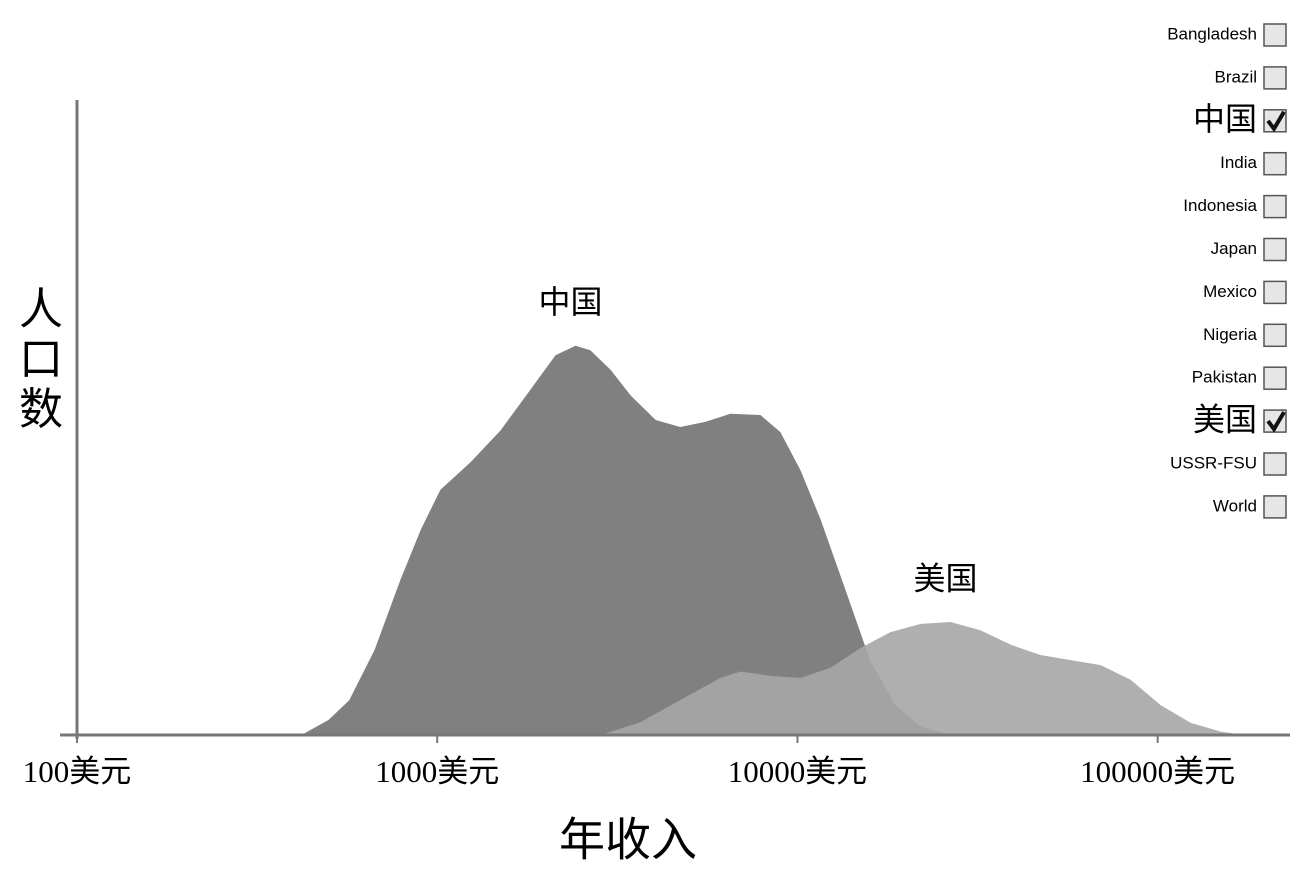  What do you see at coordinates (1225, 119) in the screenshot?
I see `country-label: 中国` at bounding box center [1225, 119].